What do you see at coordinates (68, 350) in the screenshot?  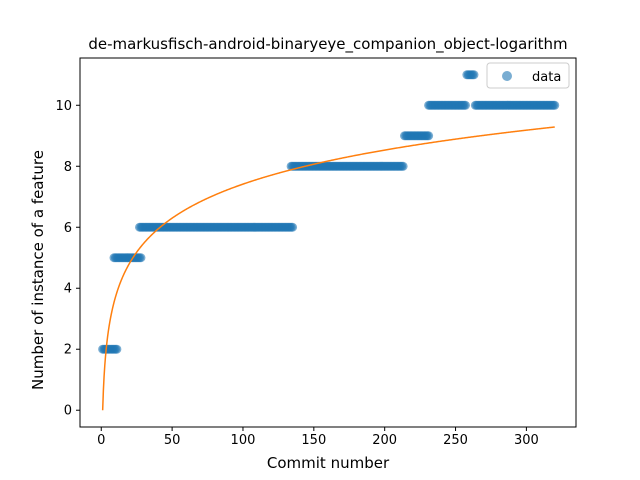 I see `y-tick-label: 2` at bounding box center [68, 350].